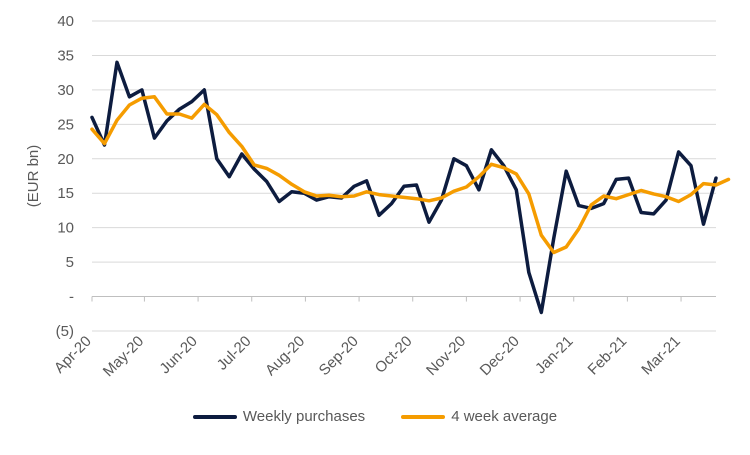 This screenshot has height=455, width=750. I want to click on y-tick-label: 5, so click(70, 262).